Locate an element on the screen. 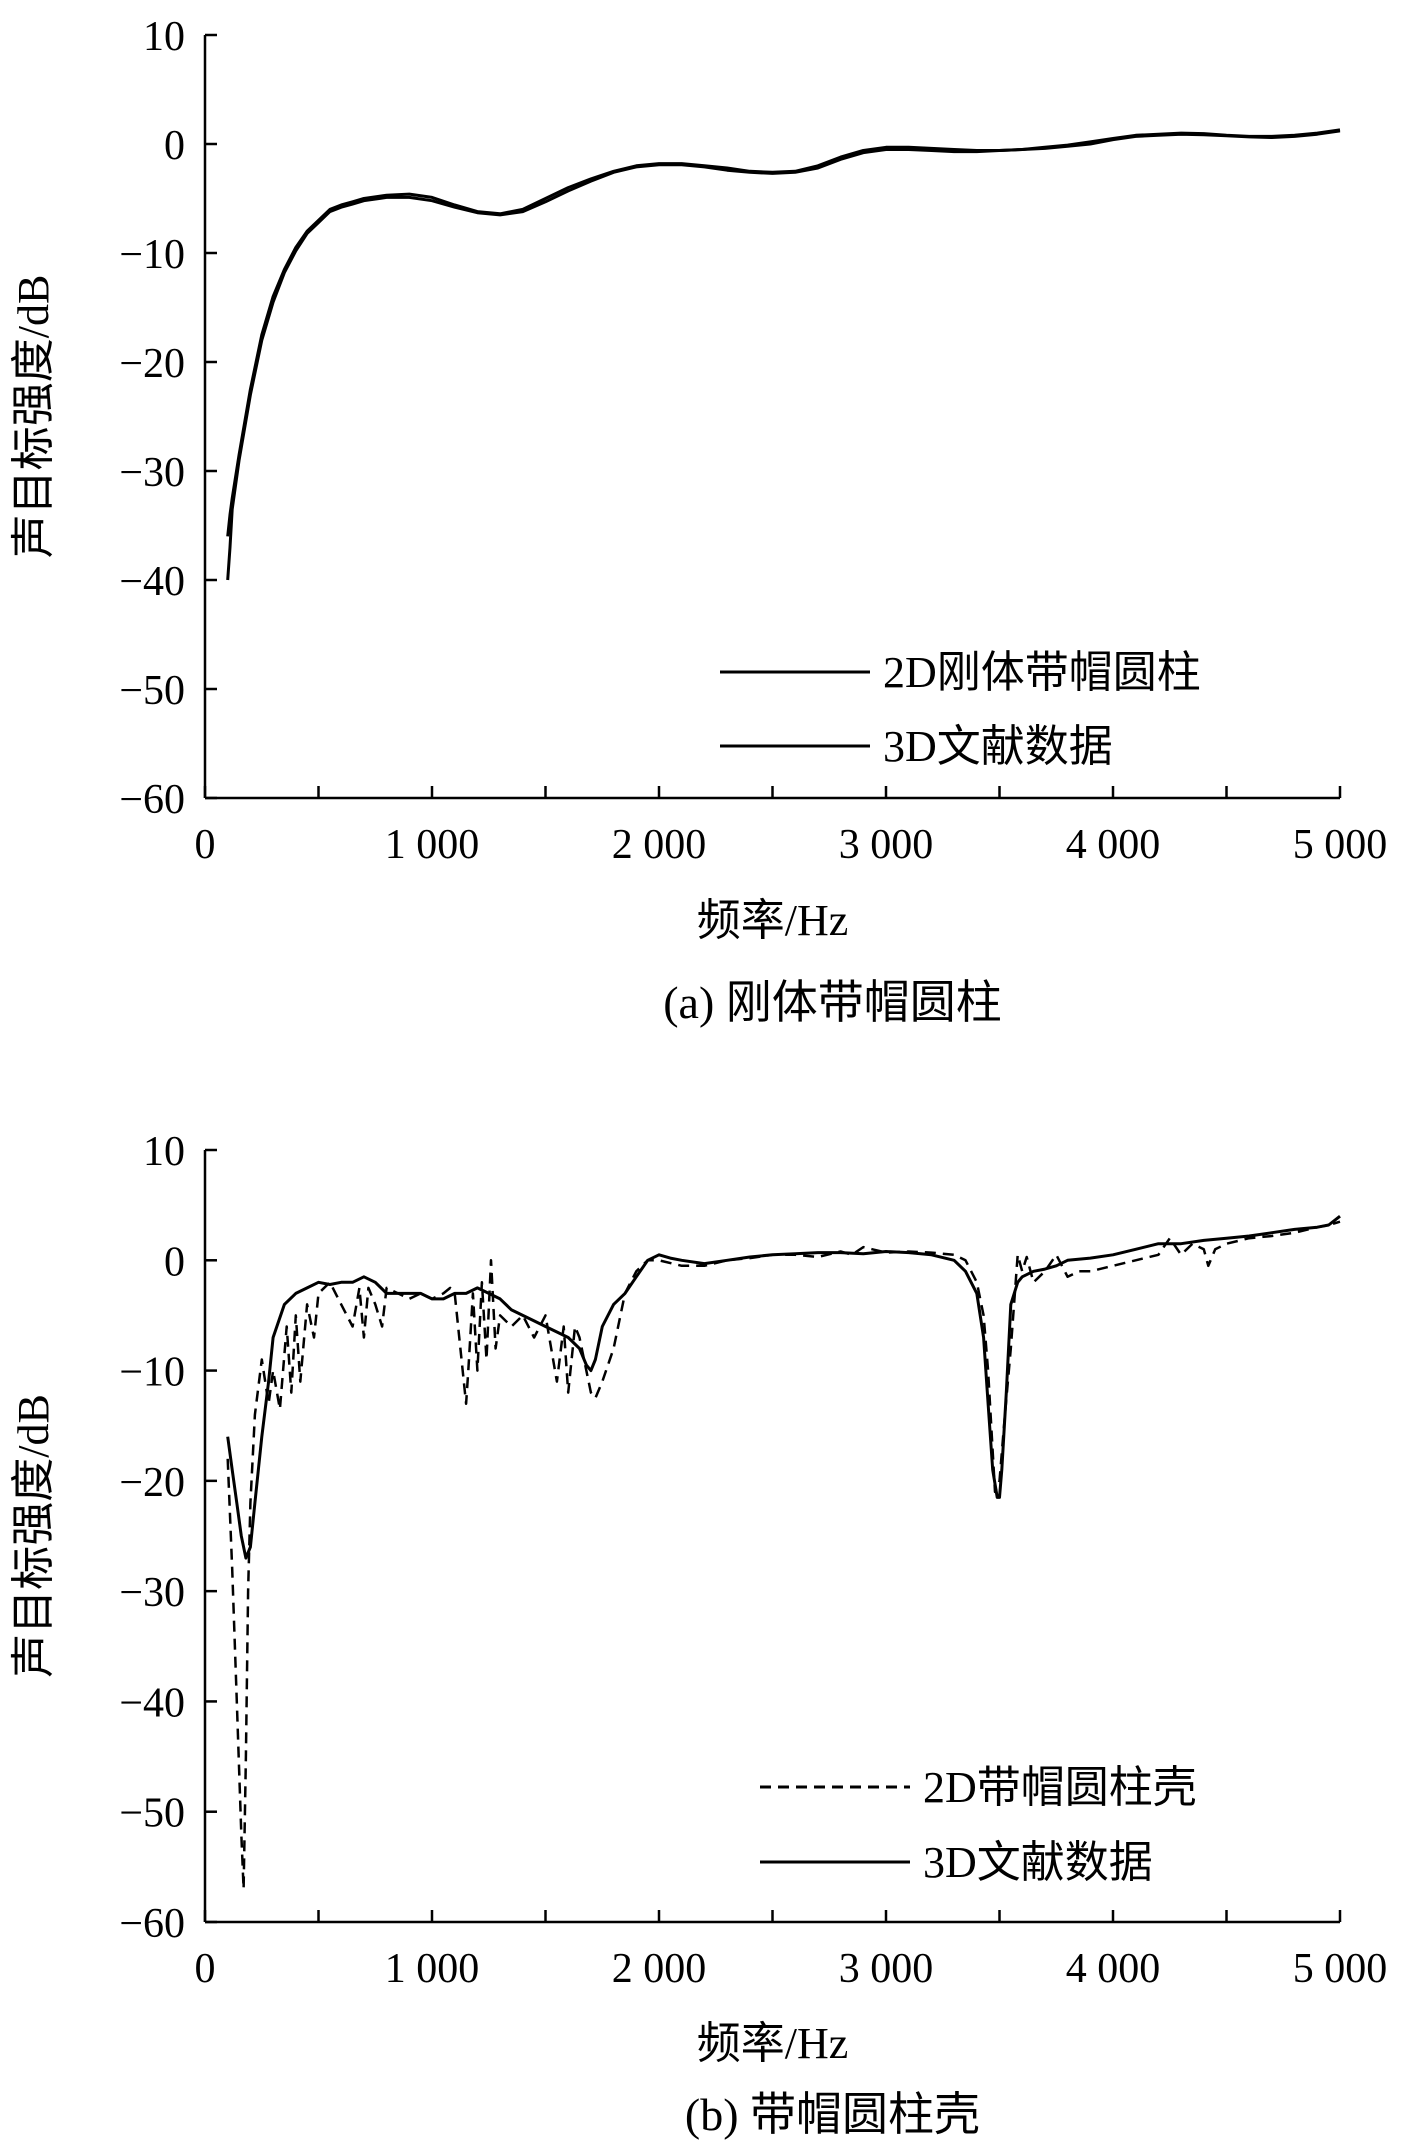  chart-caption: (a) 刚体带帽圆柱 is located at coordinates (832, 1002).